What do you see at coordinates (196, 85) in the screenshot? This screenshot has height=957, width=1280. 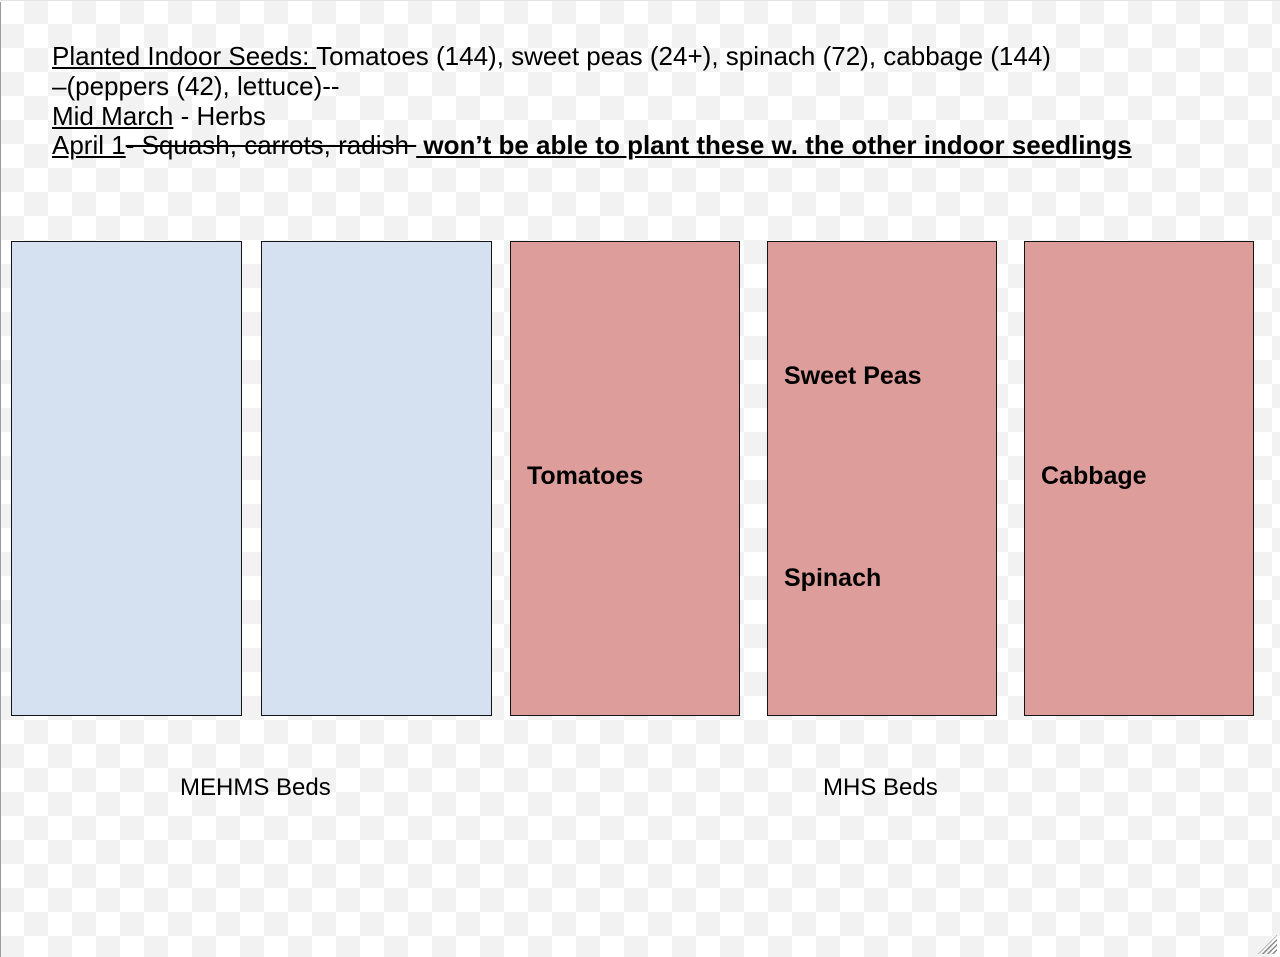 I see `peppers-lettuce-note: –(peppers (42), lettuce)--` at bounding box center [196, 85].